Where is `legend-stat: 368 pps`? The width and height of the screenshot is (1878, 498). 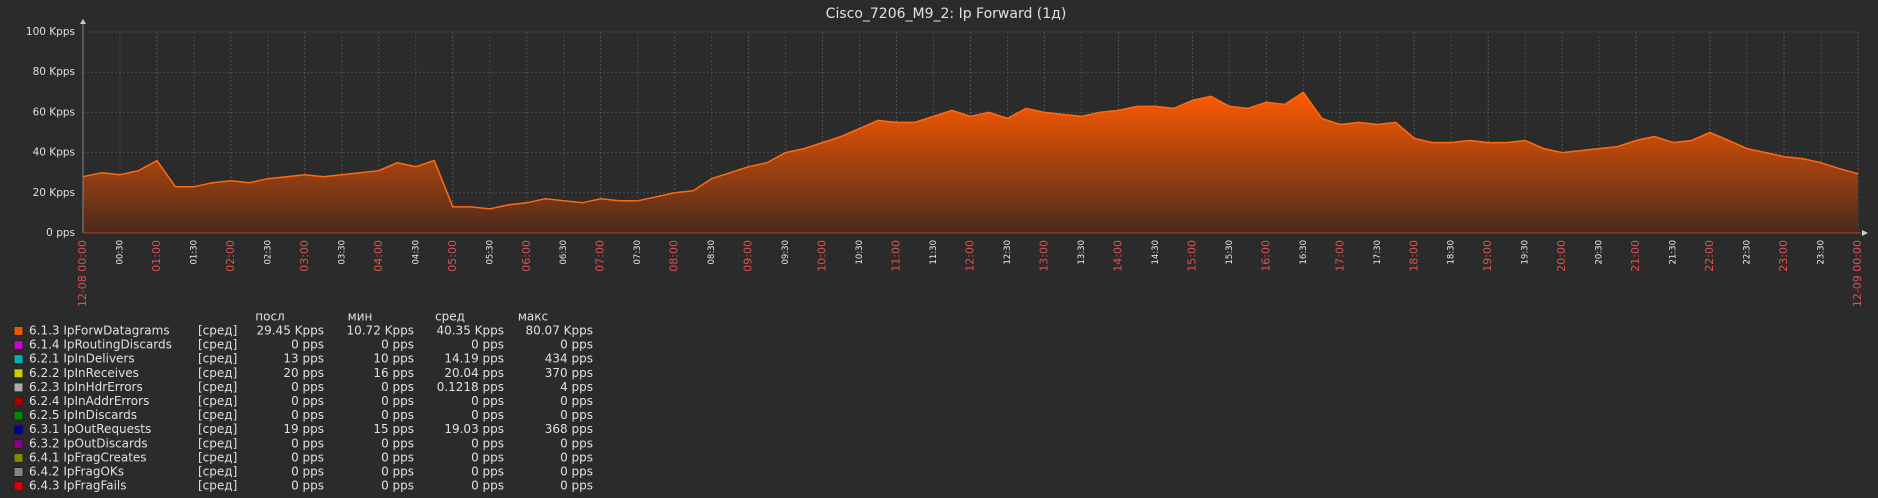
legend-stat: 368 pps is located at coordinates (569, 429).